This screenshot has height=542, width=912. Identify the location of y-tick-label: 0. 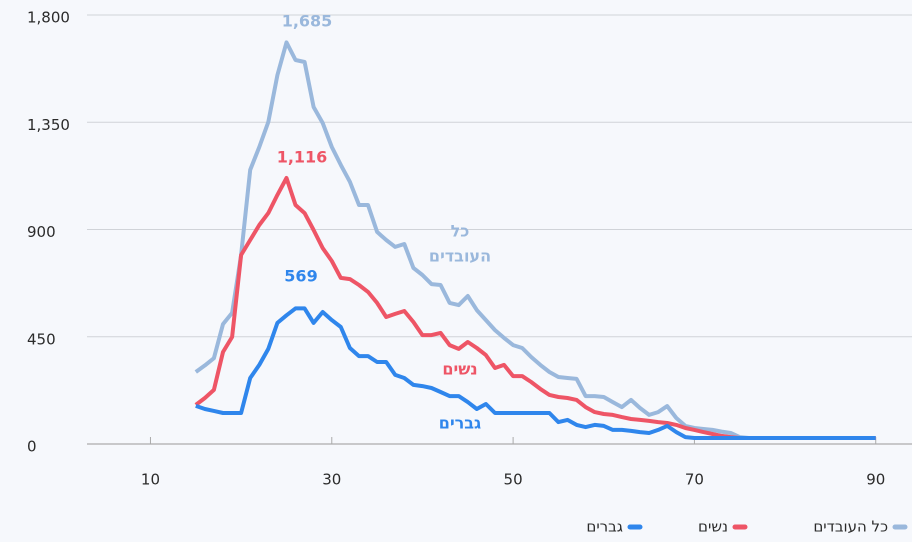
(32, 447).